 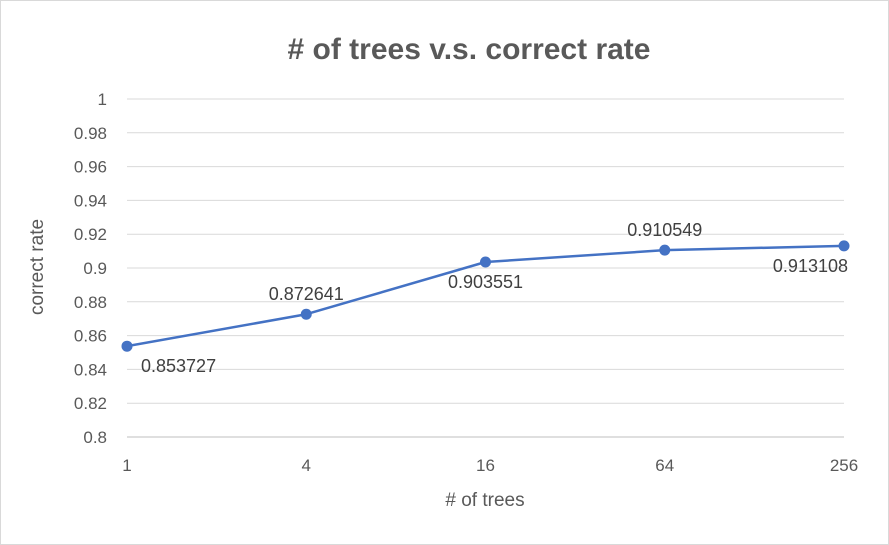 I want to click on y-tick-label: 0.94, so click(x=90, y=200).